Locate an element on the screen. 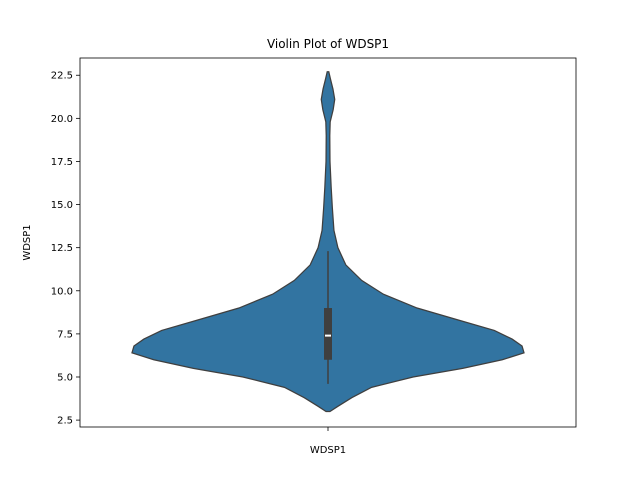 Image resolution: width=640 pixels, height=480 pixels. y-tick-label: 10.0 is located at coordinates (62, 291).